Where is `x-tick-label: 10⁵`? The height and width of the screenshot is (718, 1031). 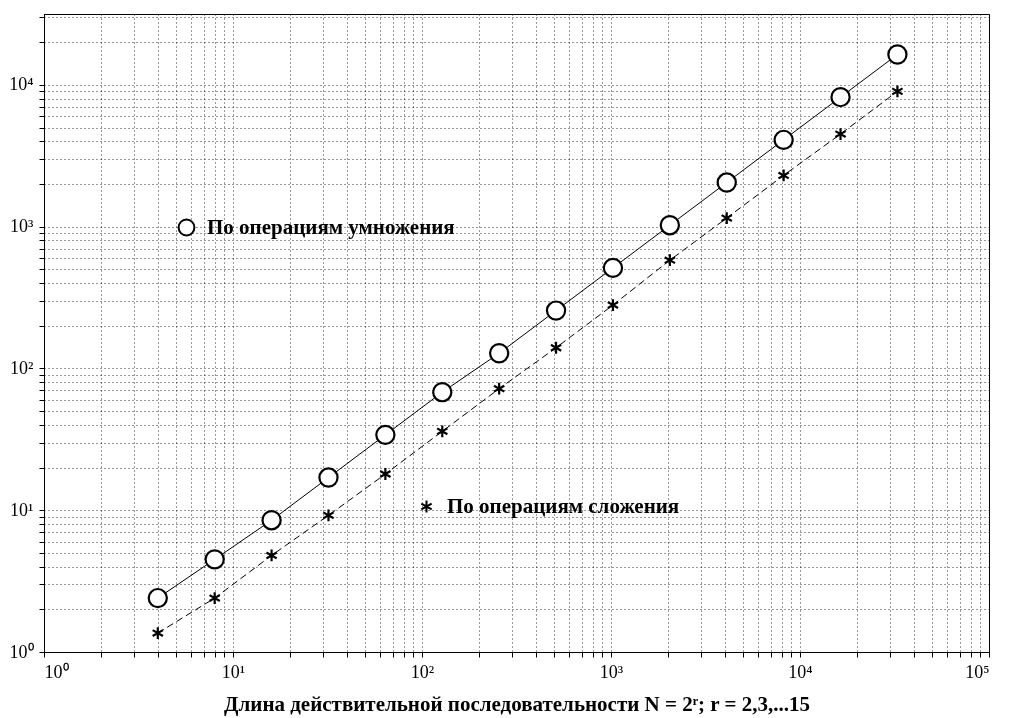
x-tick-label: 10⁵ is located at coordinates (977, 671).